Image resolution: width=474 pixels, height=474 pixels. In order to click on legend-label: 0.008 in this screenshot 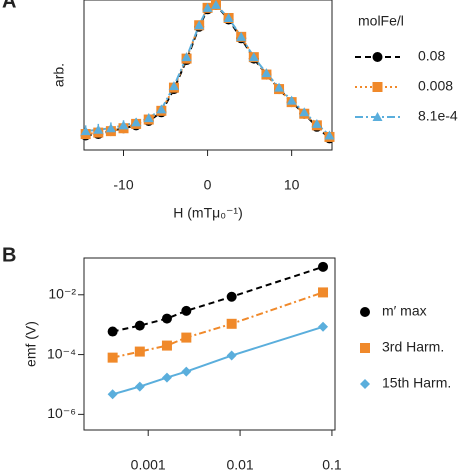, I will do `click(435, 86)`.